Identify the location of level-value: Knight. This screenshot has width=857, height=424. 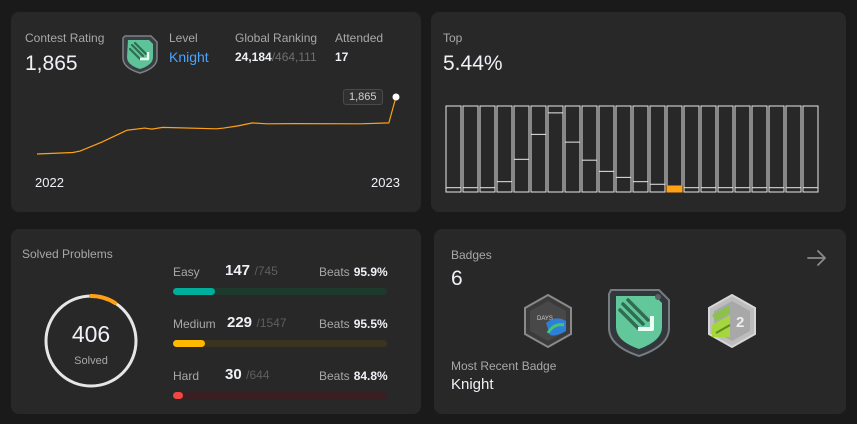
(189, 57).